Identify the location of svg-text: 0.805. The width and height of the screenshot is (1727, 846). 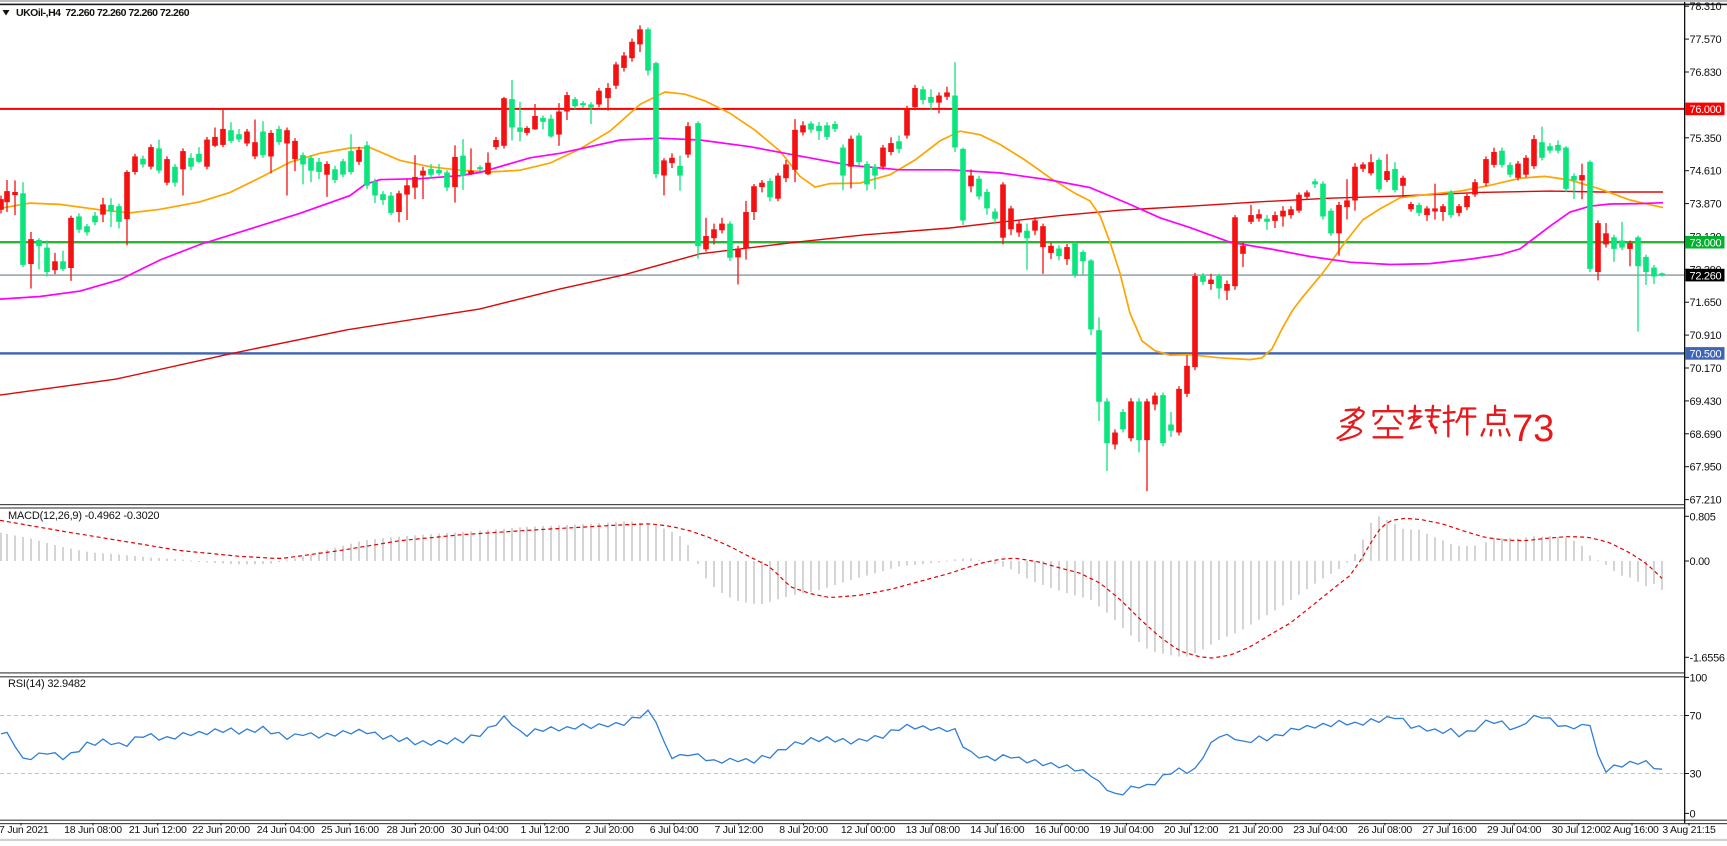
(1703, 517).